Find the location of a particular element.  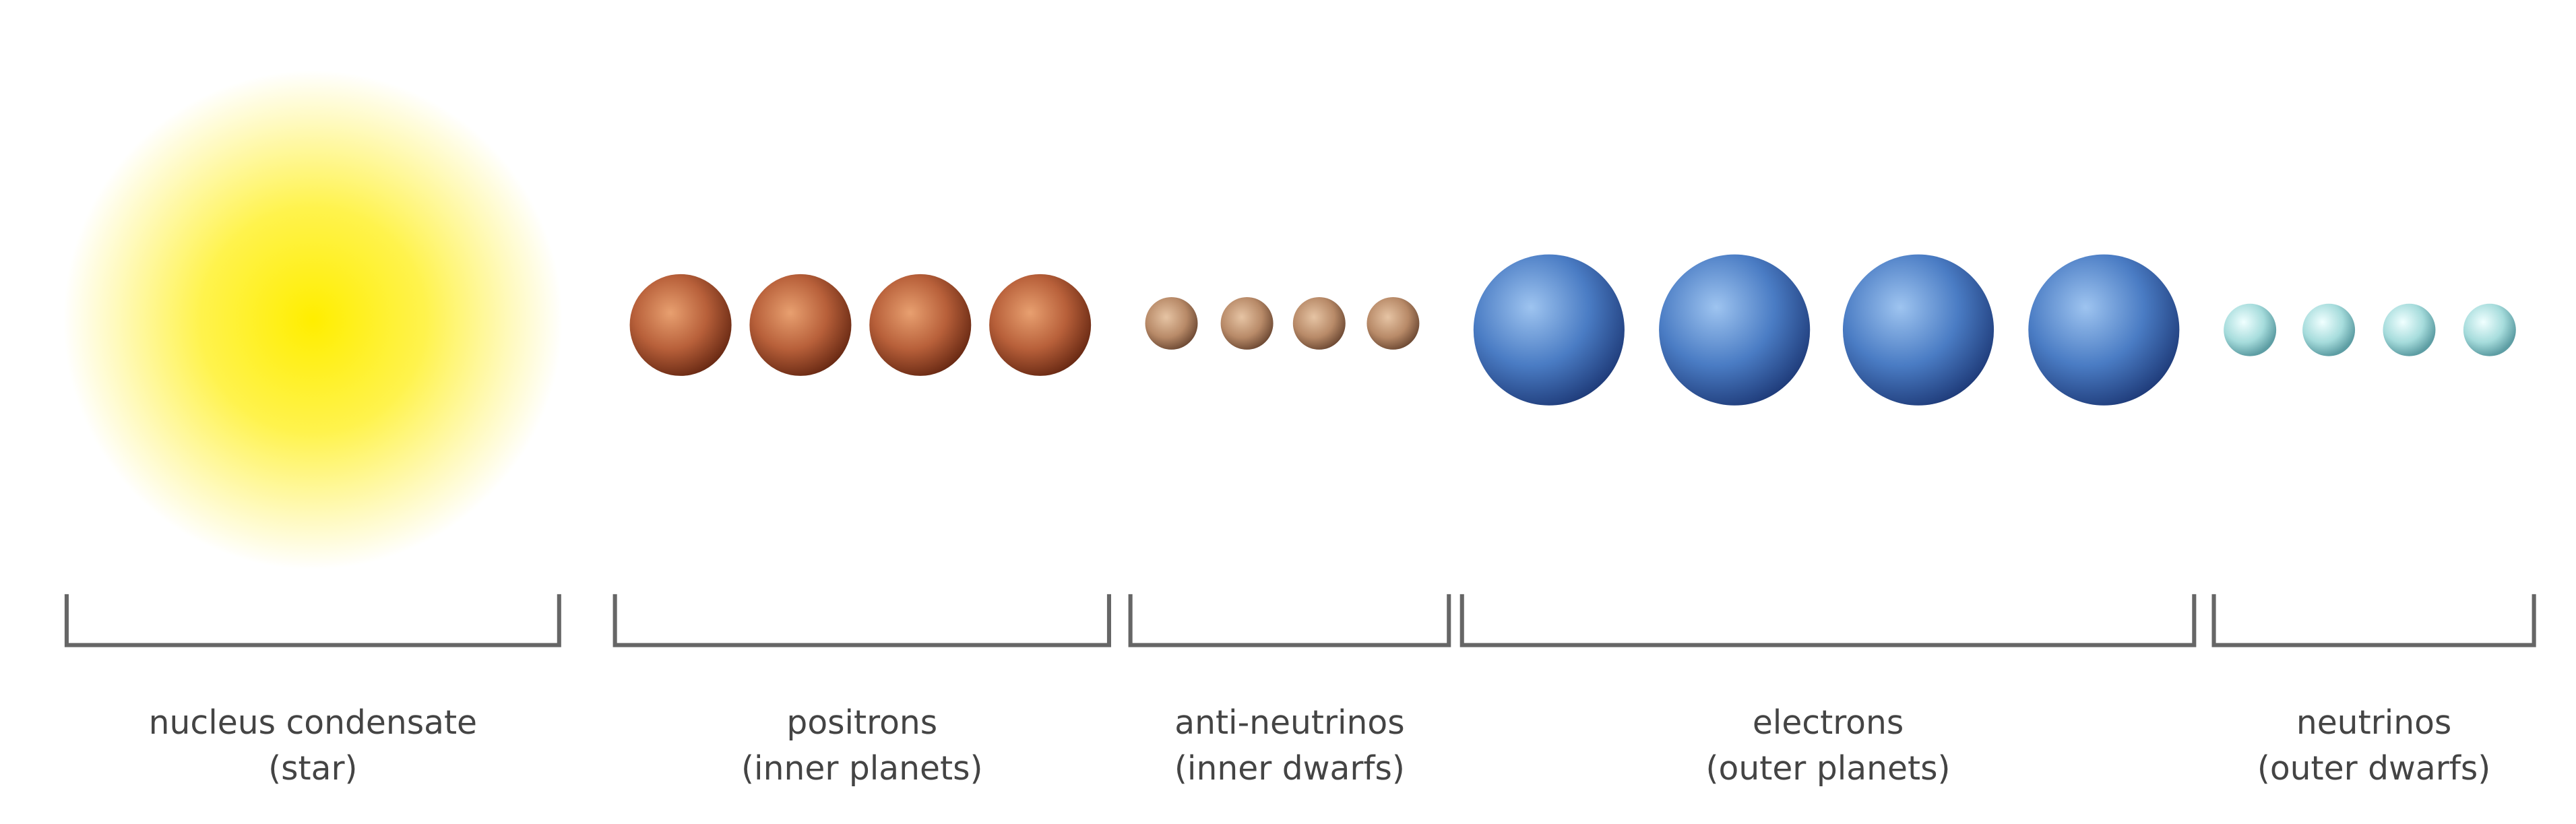

group-label: electrons is located at coordinates (1828, 723).